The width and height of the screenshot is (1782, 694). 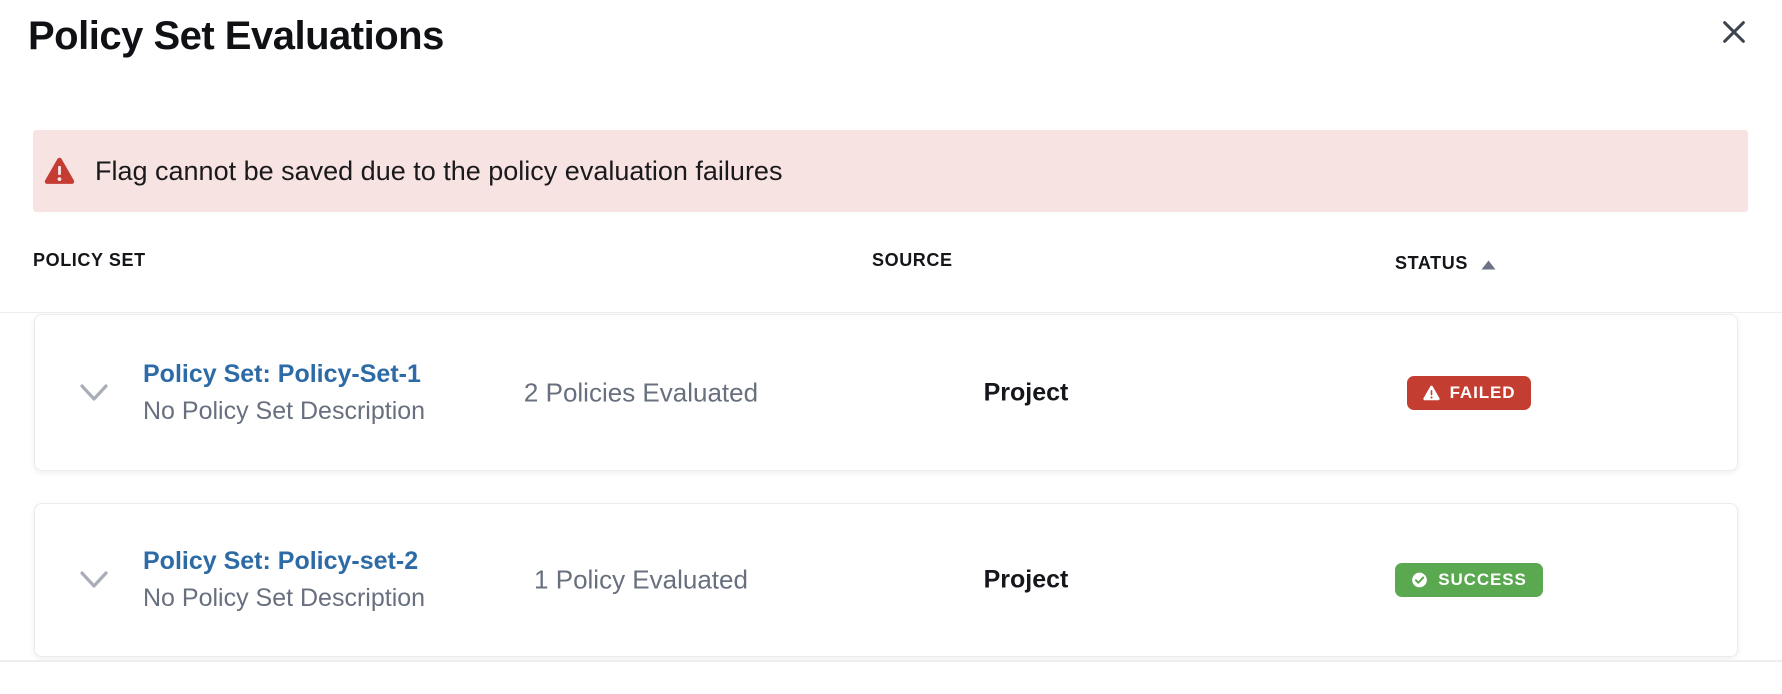 What do you see at coordinates (1431, 263) in the screenshot?
I see `column-header-status-label: STATUS` at bounding box center [1431, 263].